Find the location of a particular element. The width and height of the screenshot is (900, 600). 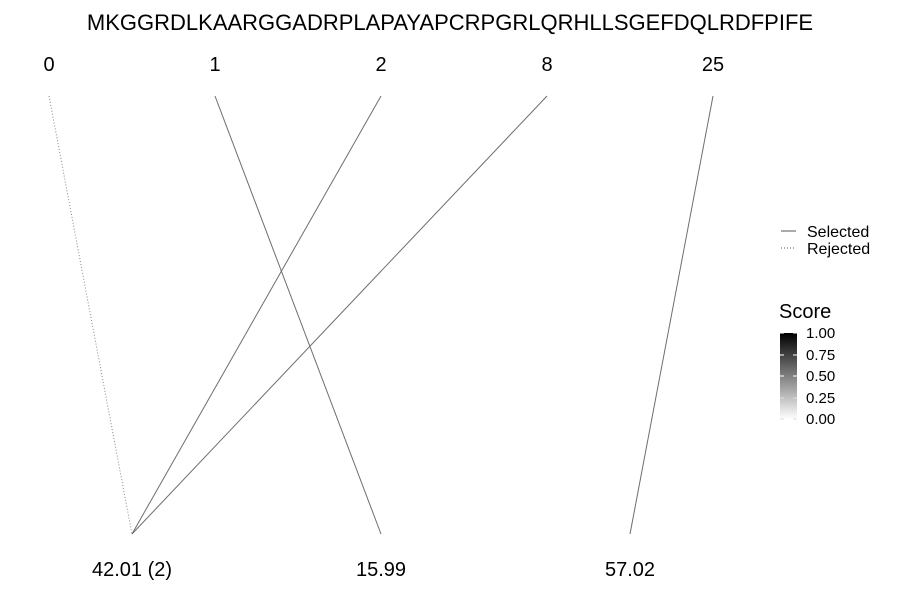

bottom-node-label: 15.99 is located at coordinates (381, 570).